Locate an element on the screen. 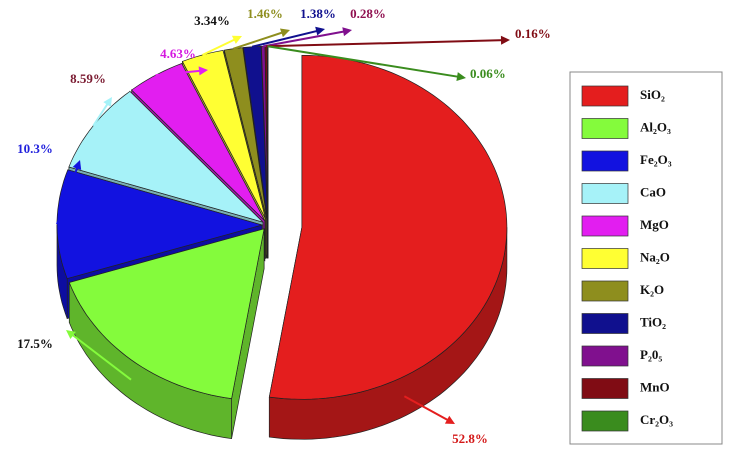 The width and height of the screenshot is (736, 460). data-label: 0.06% is located at coordinates (488, 73).